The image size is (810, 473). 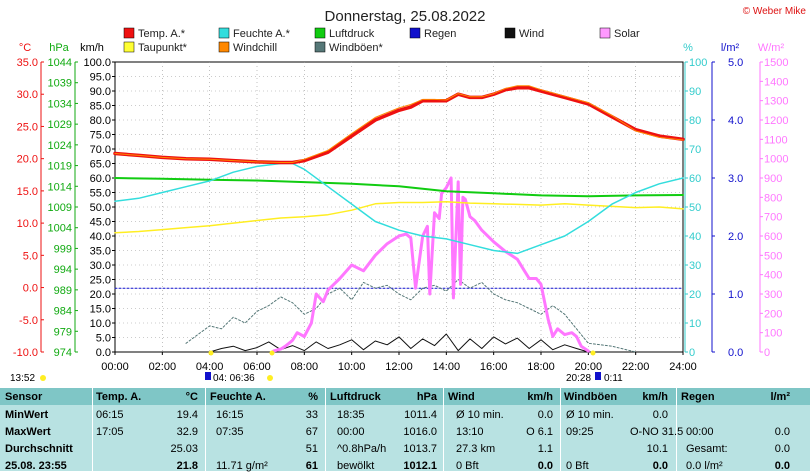 What do you see at coordinates (27, 160) in the screenshot?
I see `temp-tick-label: 20.0` at bounding box center [27, 160].